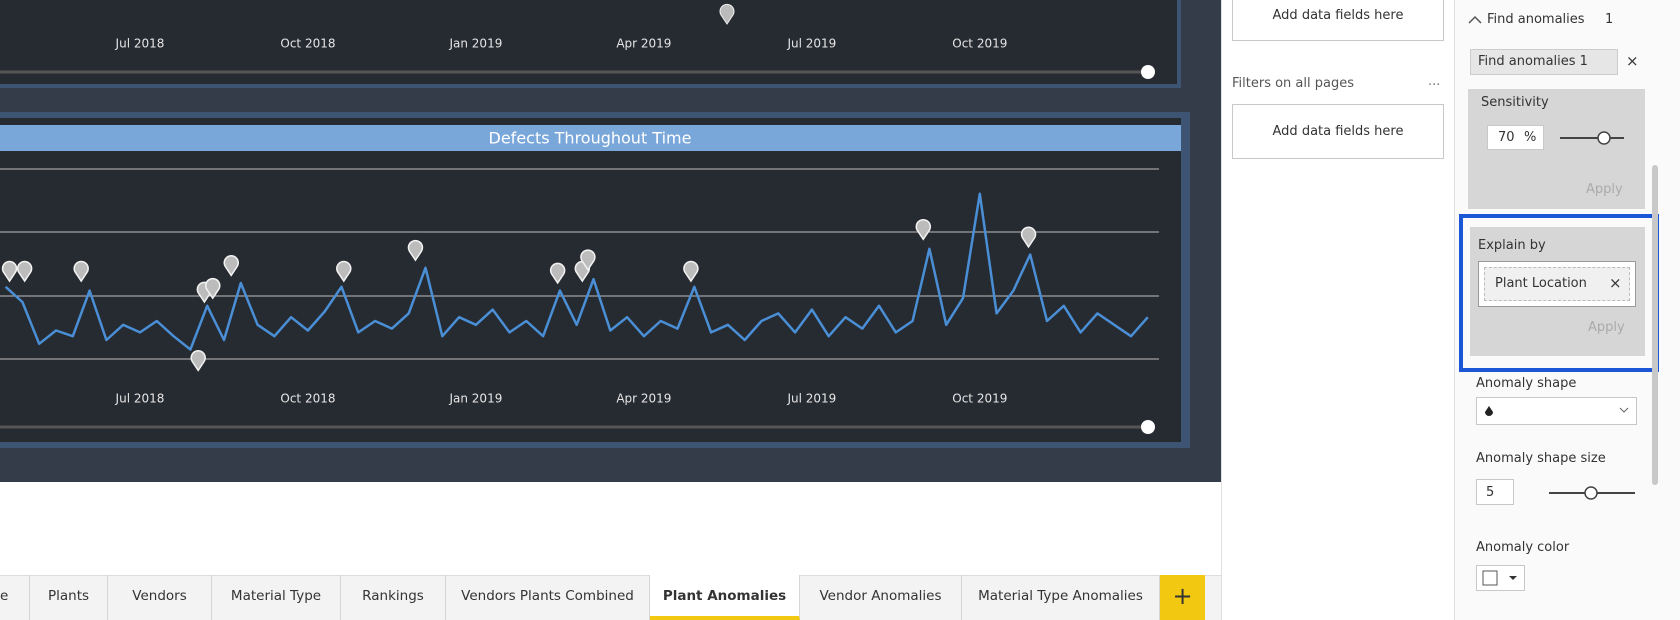 This screenshot has height=620, width=1680. I want to click on chip-label: Find anomalies 1, so click(1533, 61).